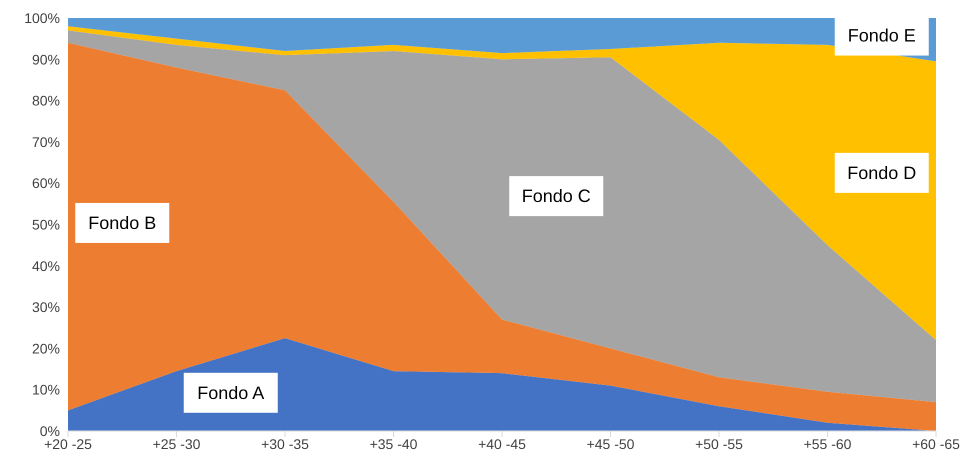 The height and width of the screenshot is (474, 969). Describe the element at coordinates (828, 444) in the screenshot. I see `x-tick-label: +55 -60` at that location.